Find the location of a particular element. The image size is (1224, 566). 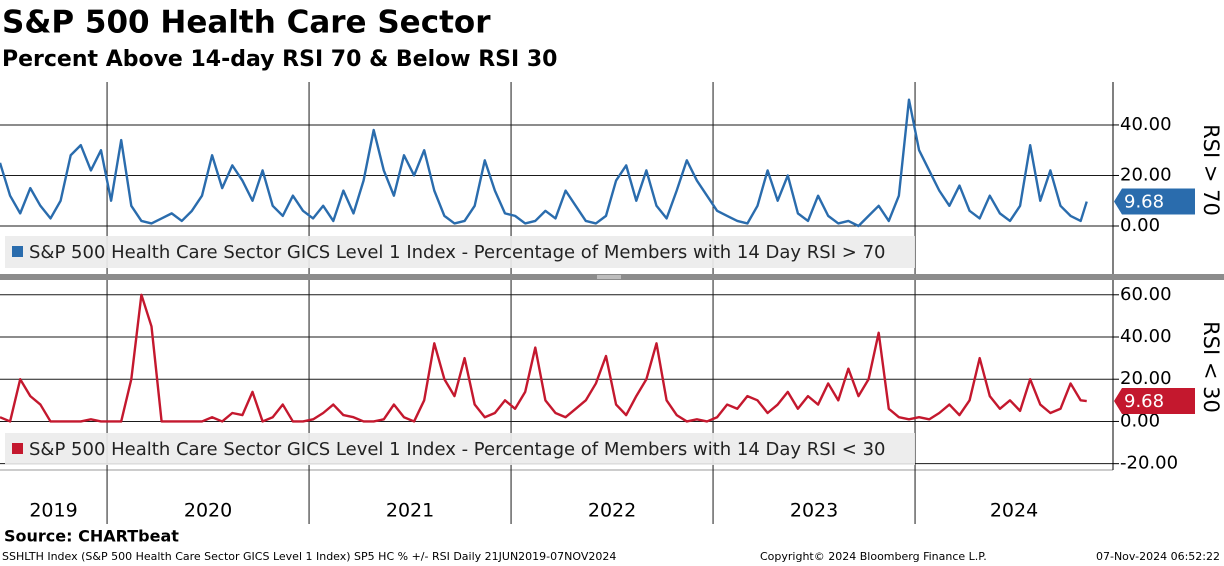

x-tick-label: 2022 is located at coordinates (612, 511).